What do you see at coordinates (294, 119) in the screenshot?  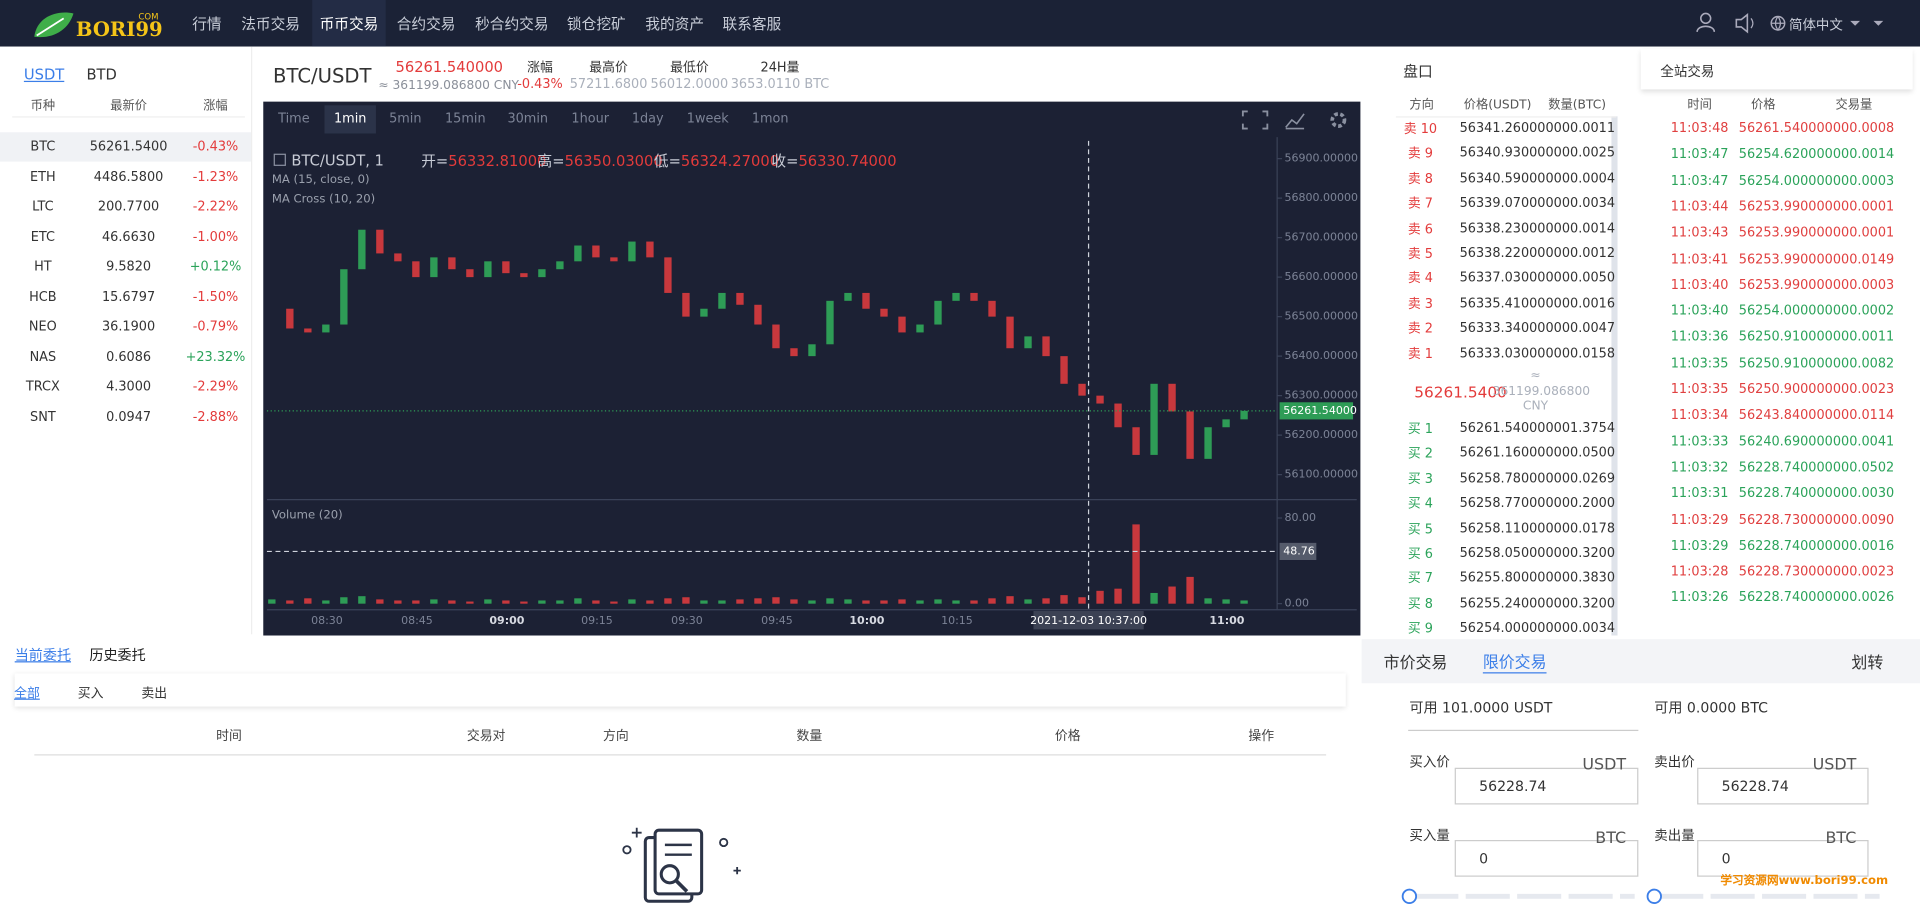 I see `interval-button: Time` at bounding box center [294, 119].